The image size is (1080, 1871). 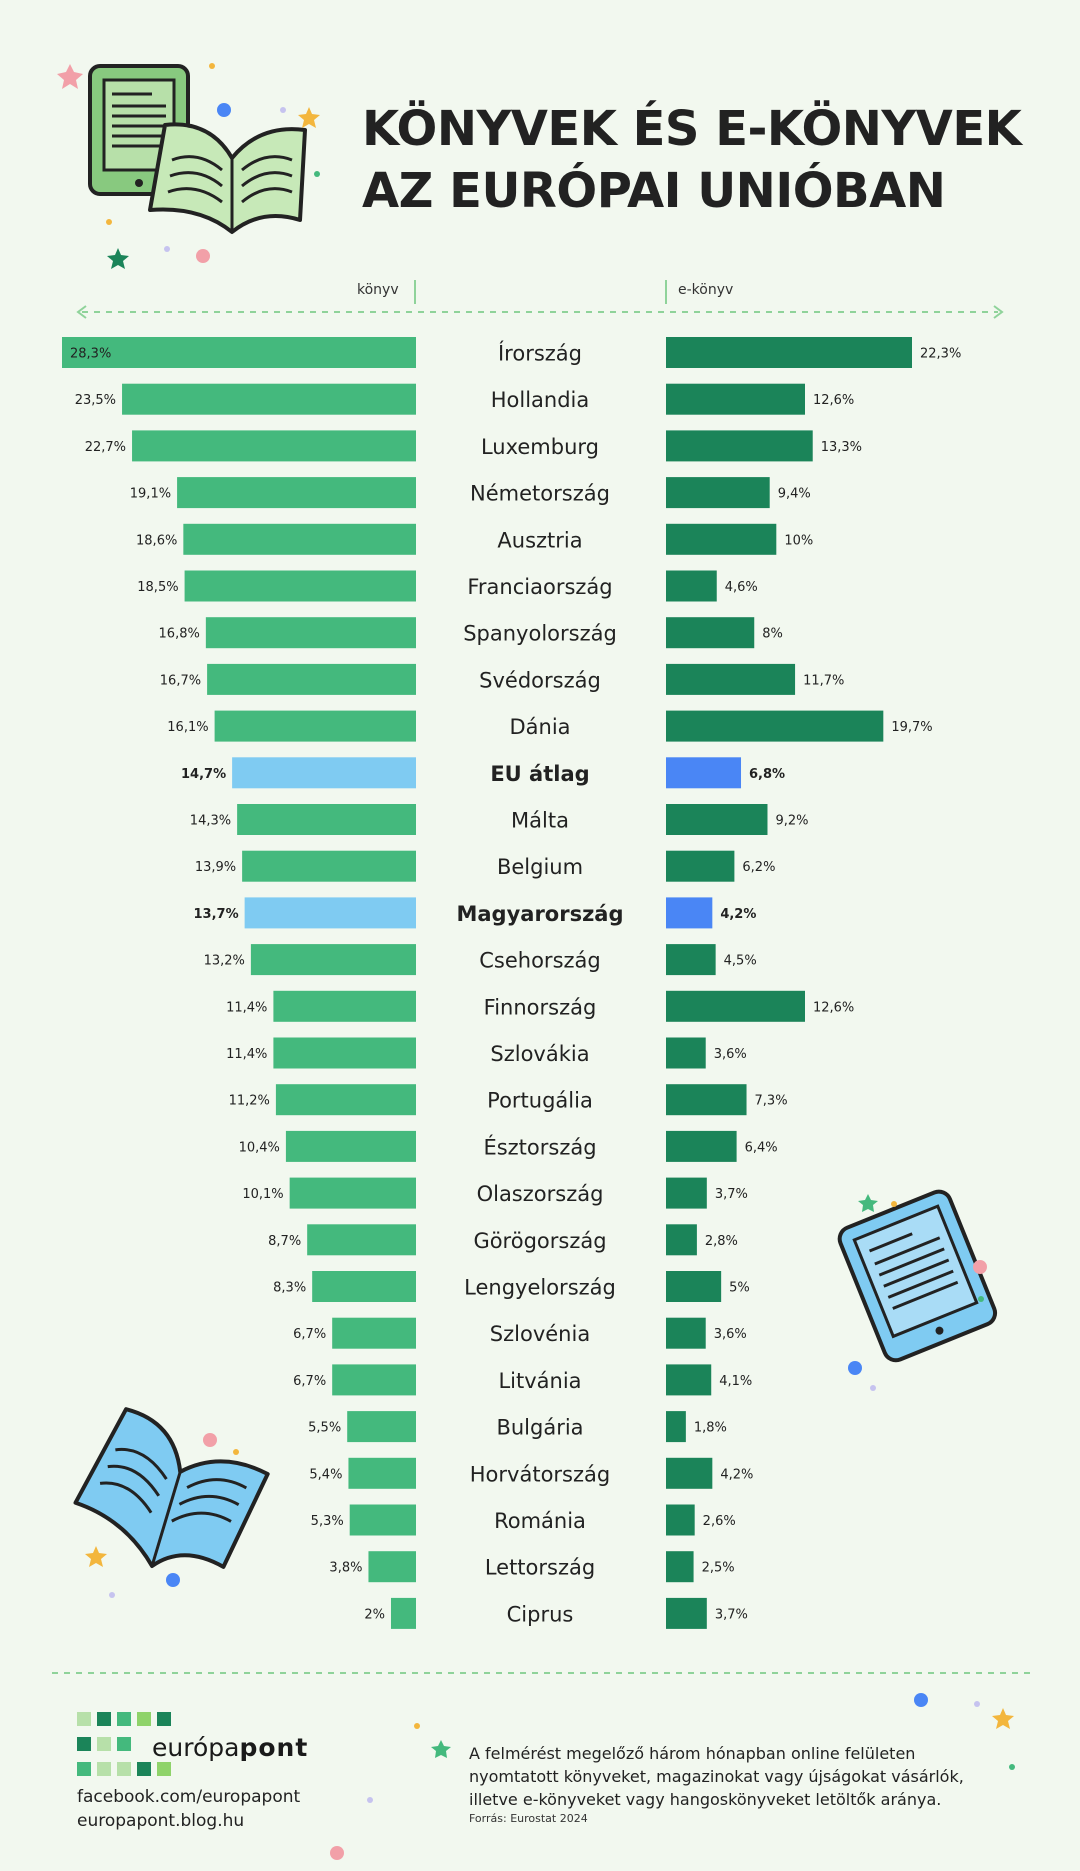 What do you see at coordinates (718, 1568) in the screenshot?
I see `ebook-value-label: 2,5%` at bounding box center [718, 1568].